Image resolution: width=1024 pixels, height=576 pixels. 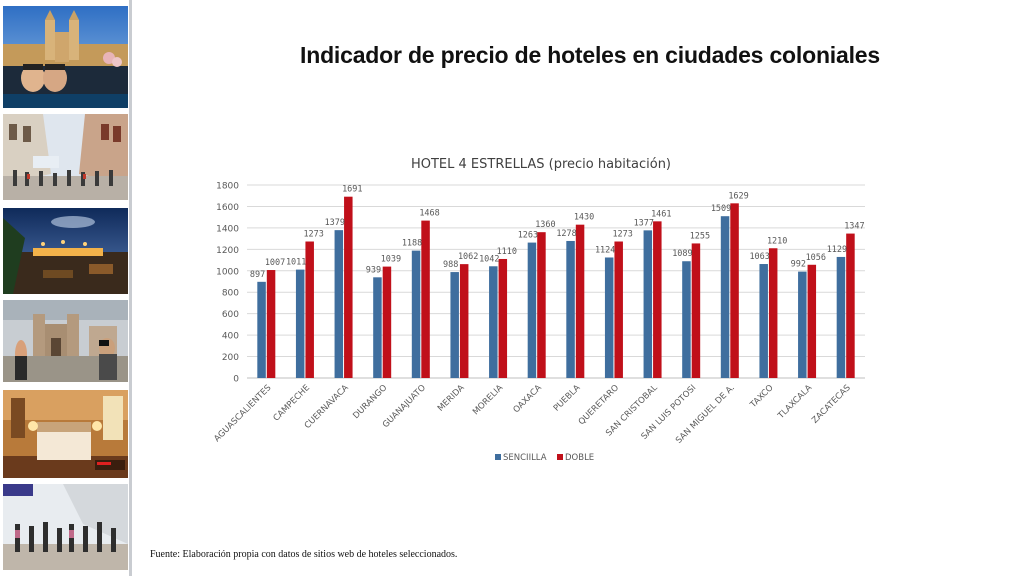 I want to click on data-label: 1188, so click(x=412, y=244).